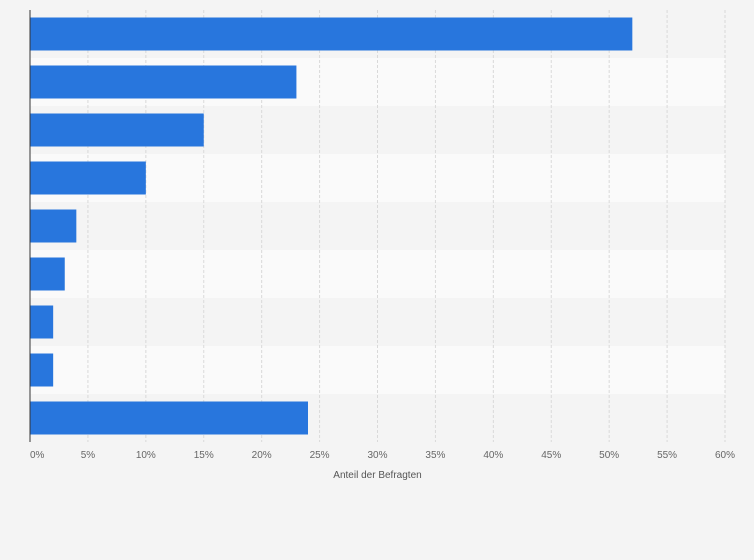  Describe the element at coordinates (435, 455) in the screenshot. I see `x-tick-label: 35%` at that location.